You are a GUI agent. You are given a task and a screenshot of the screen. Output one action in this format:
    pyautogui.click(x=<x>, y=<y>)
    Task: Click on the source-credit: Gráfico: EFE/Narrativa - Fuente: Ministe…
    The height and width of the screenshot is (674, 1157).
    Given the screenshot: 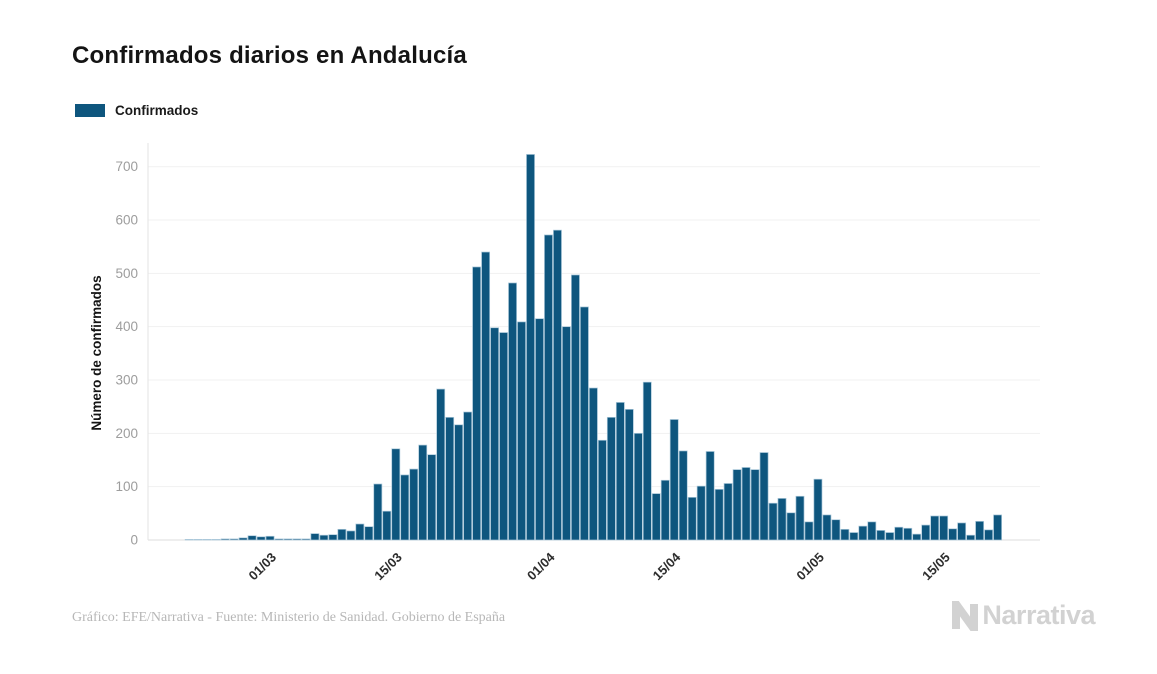 What is the action you would take?
    pyautogui.click(x=289, y=617)
    